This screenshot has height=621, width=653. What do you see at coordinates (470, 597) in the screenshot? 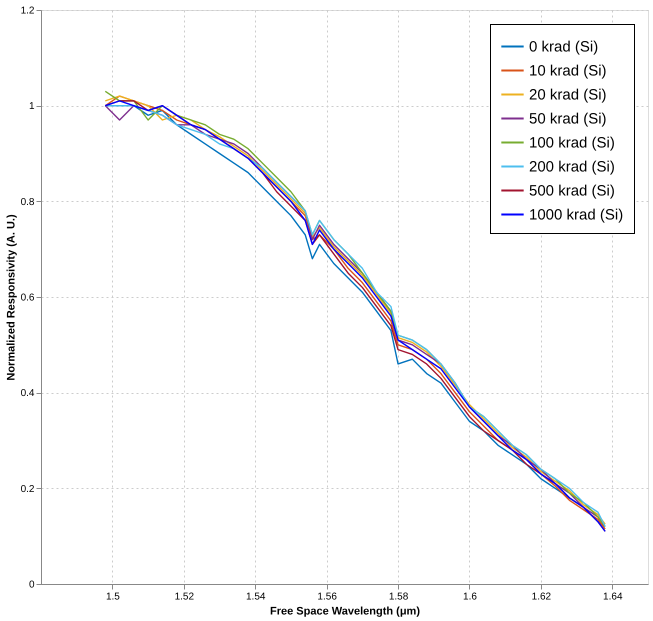
I see `x-tick-label: 1.6` at bounding box center [470, 597].